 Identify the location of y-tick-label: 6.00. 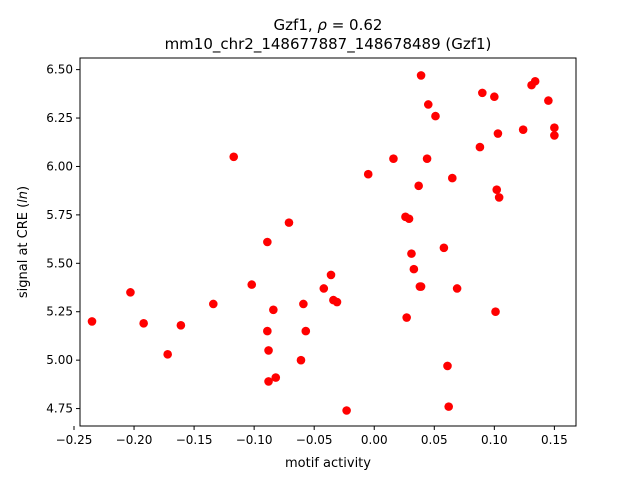
(59, 166).